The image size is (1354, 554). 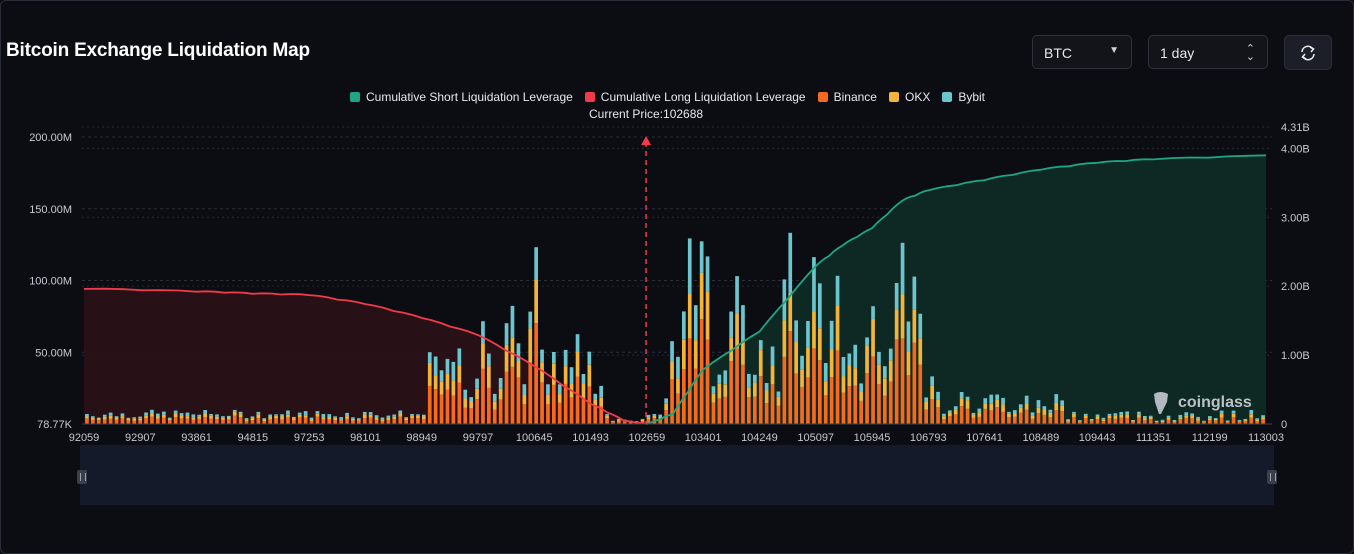 What do you see at coordinates (1153, 438) in the screenshot?
I see `x-axis-tick-label: 111351` at bounding box center [1153, 438].